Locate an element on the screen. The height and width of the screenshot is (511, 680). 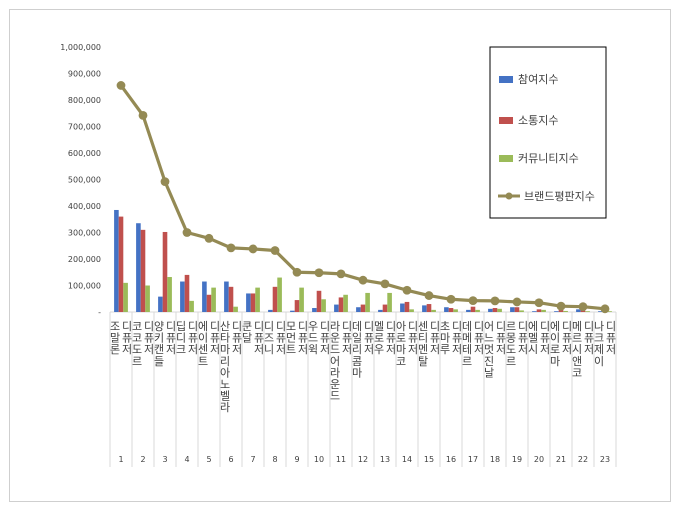
y-tick-label: 1,000,000 is located at coordinates (80, 47).